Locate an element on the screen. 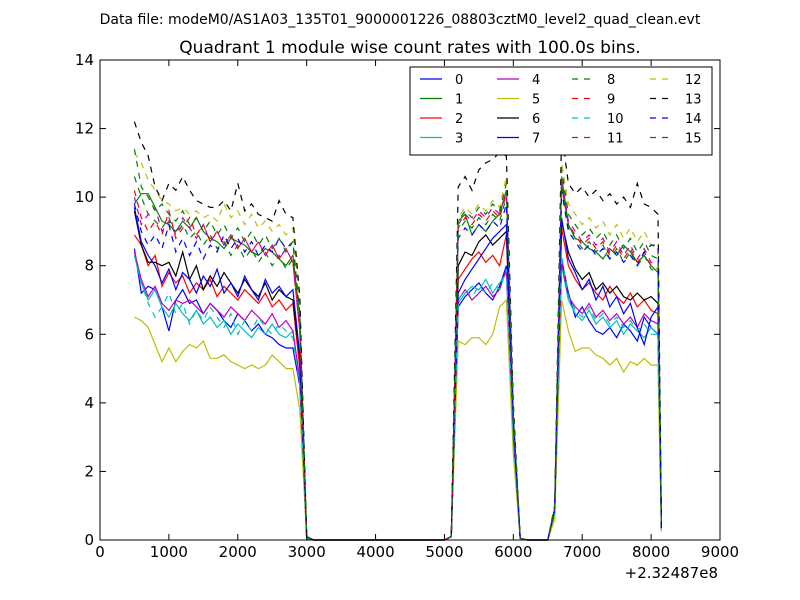  legend-label-1: 1 is located at coordinates (459, 100).